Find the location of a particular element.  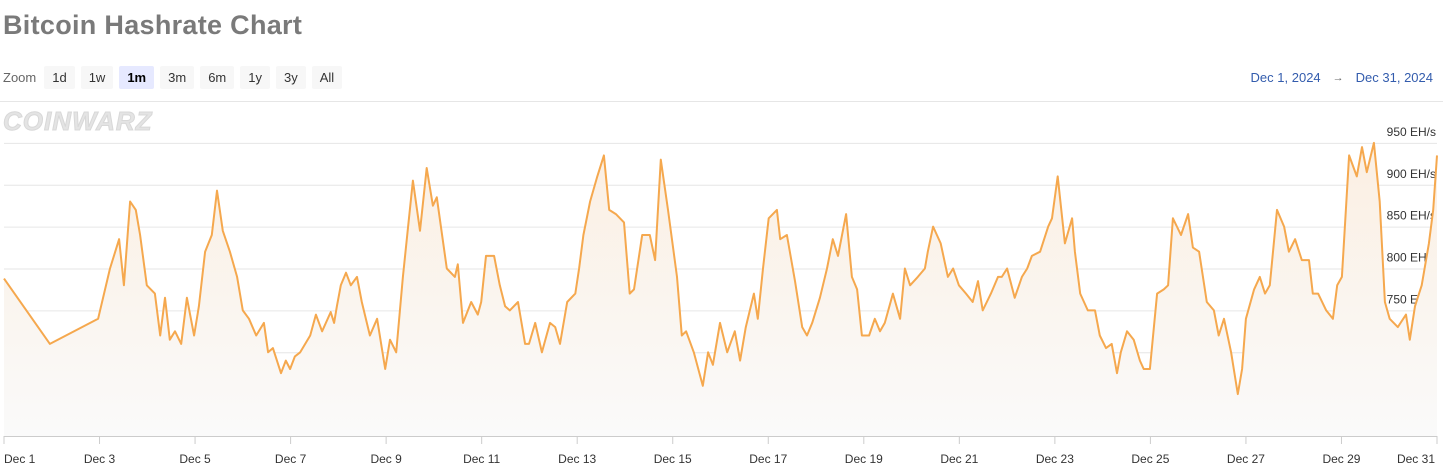

x-tick-label: Dec 17 is located at coordinates (768, 459).